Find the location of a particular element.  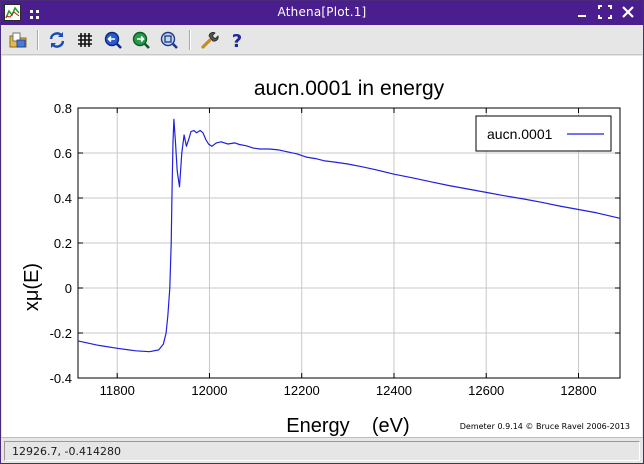

y-axis-label: xμ(E) is located at coordinates (32, 287).